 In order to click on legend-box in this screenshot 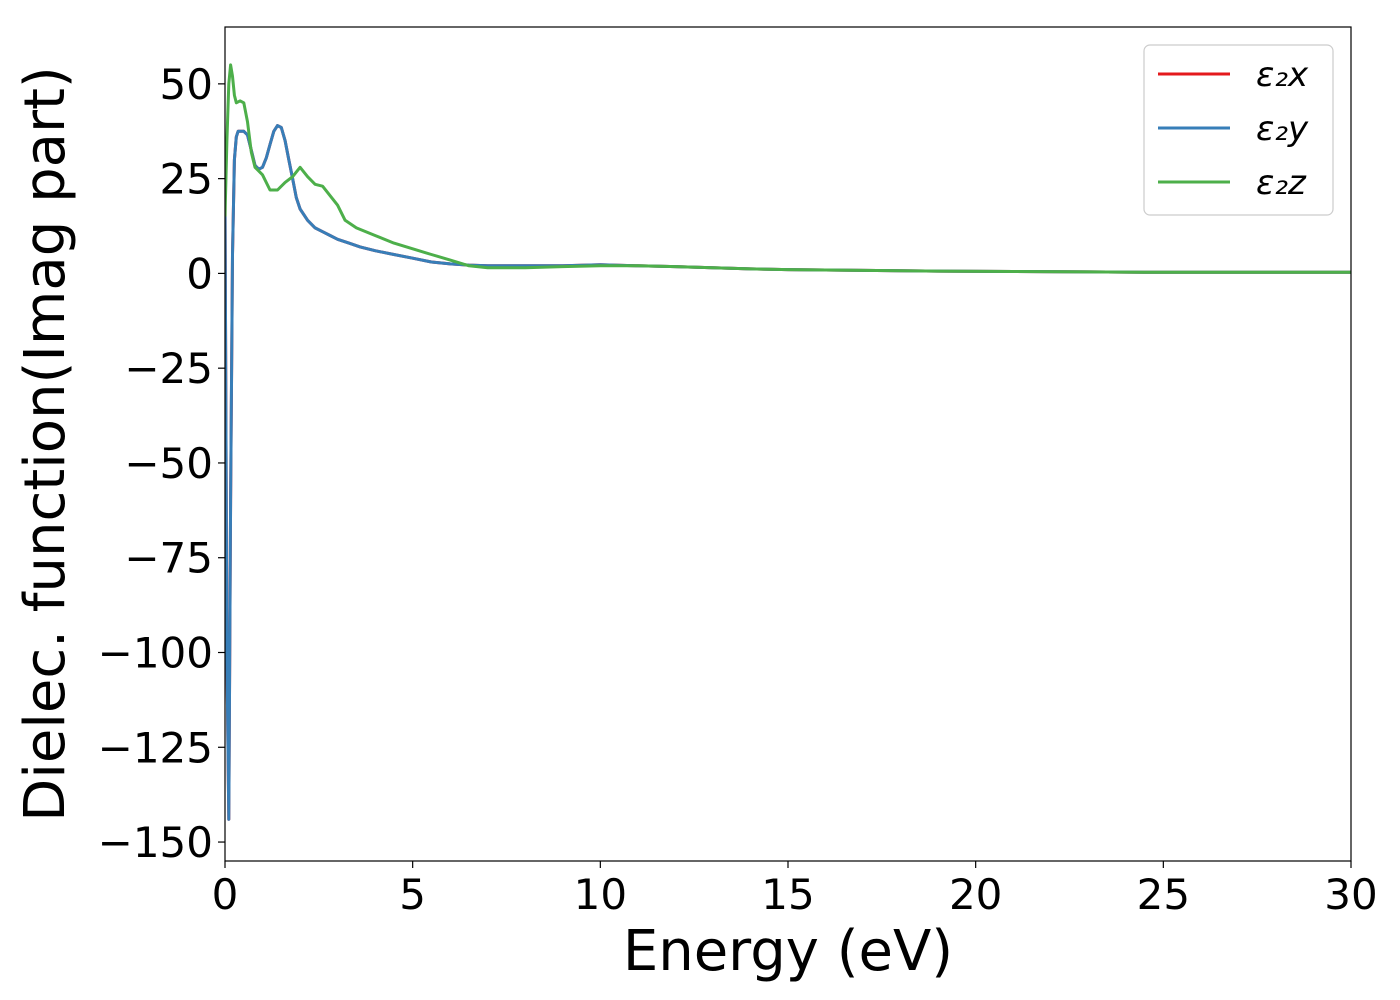, I will do `click(1238, 130)`.